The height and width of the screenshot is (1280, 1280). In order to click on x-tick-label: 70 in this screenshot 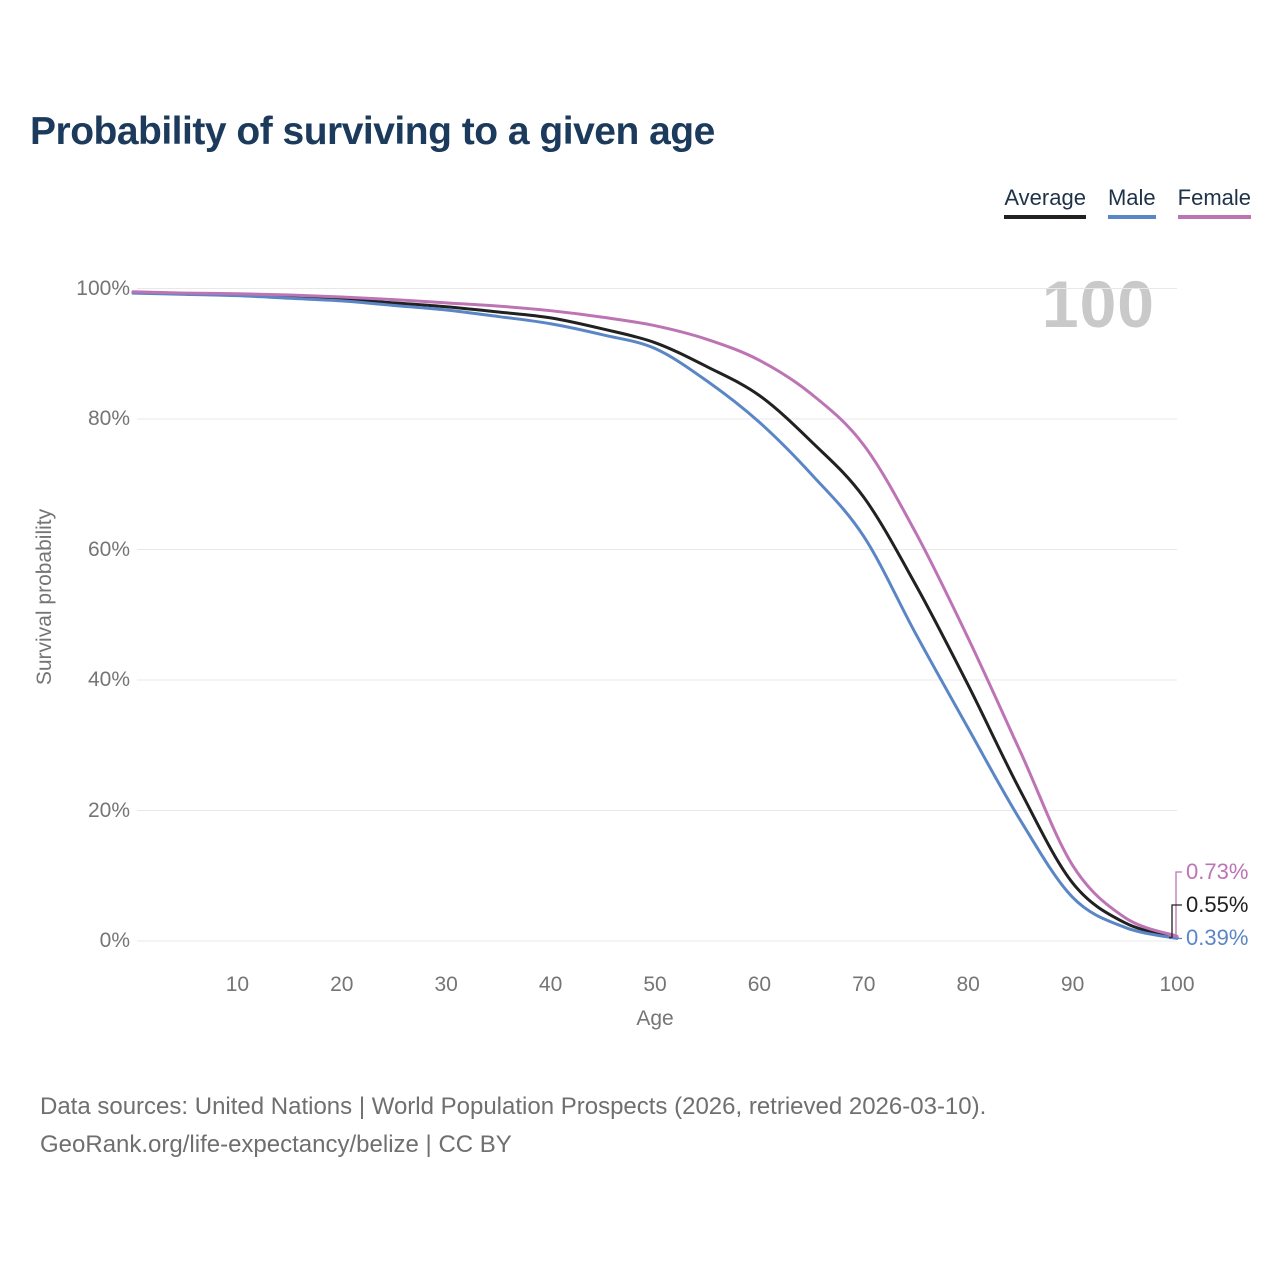, I will do `click(864, 984)`.